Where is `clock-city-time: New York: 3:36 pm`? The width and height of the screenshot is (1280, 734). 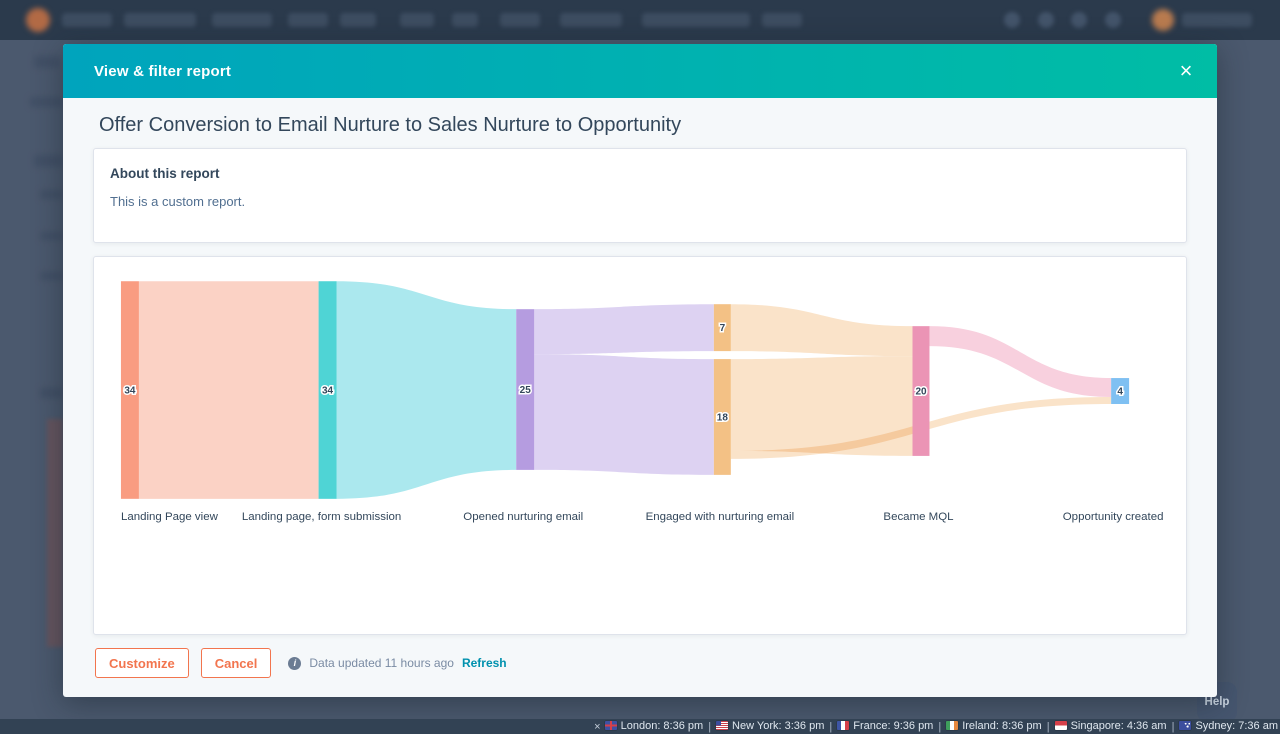 clock-city-time: New York: 3:36 pm is located at coordinates (778, 725).